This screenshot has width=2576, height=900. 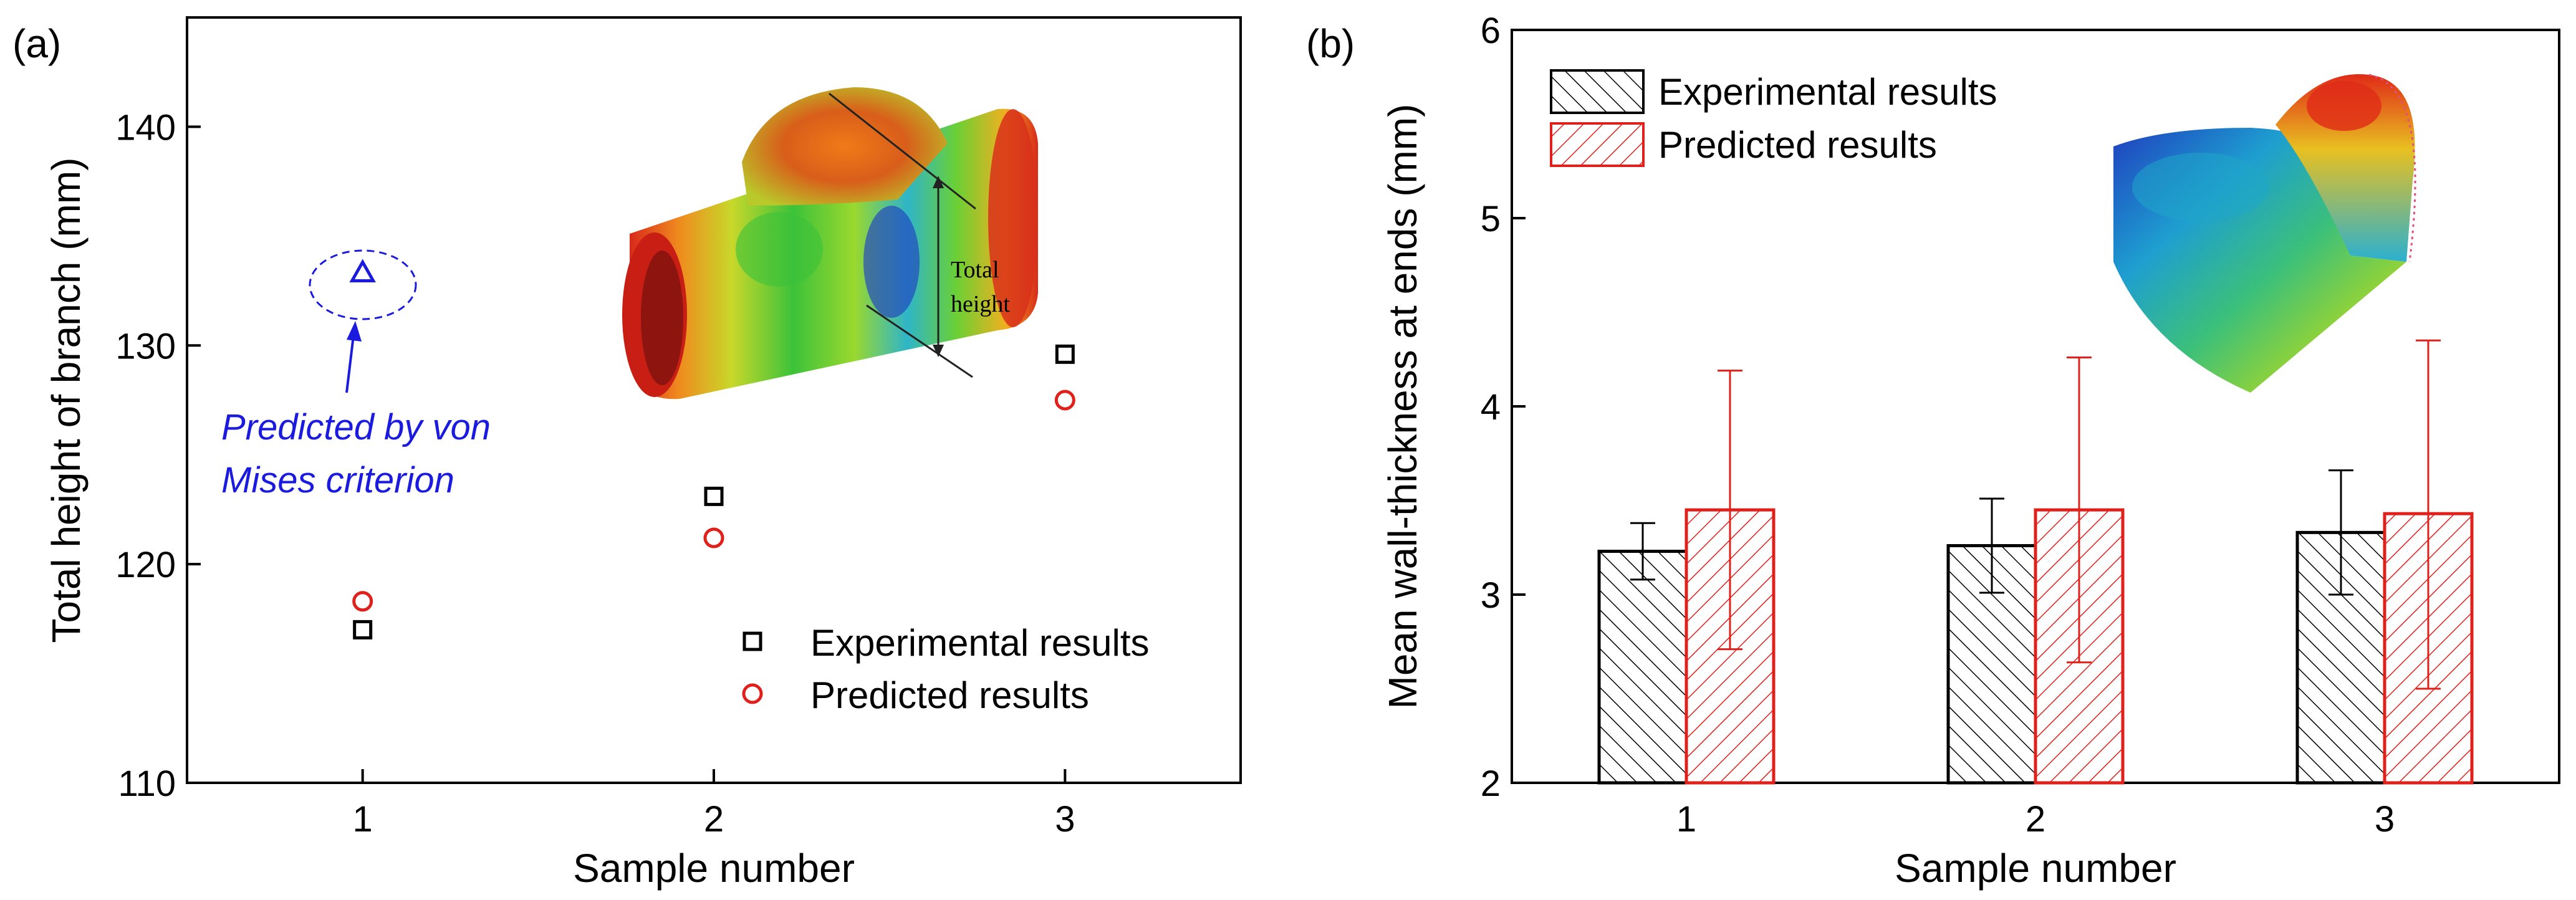 I want to click on x-tick-label-b: 1, so click(x=1686, y=819).